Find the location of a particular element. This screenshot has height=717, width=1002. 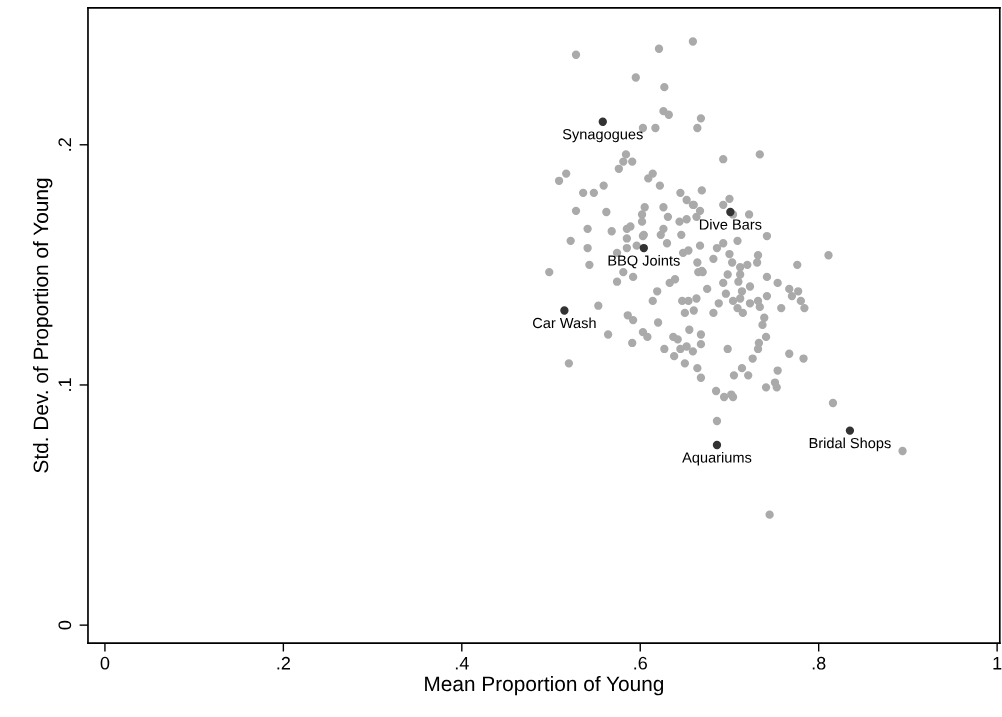

y-tick-label: .2 is located at coordinates (65, 144).